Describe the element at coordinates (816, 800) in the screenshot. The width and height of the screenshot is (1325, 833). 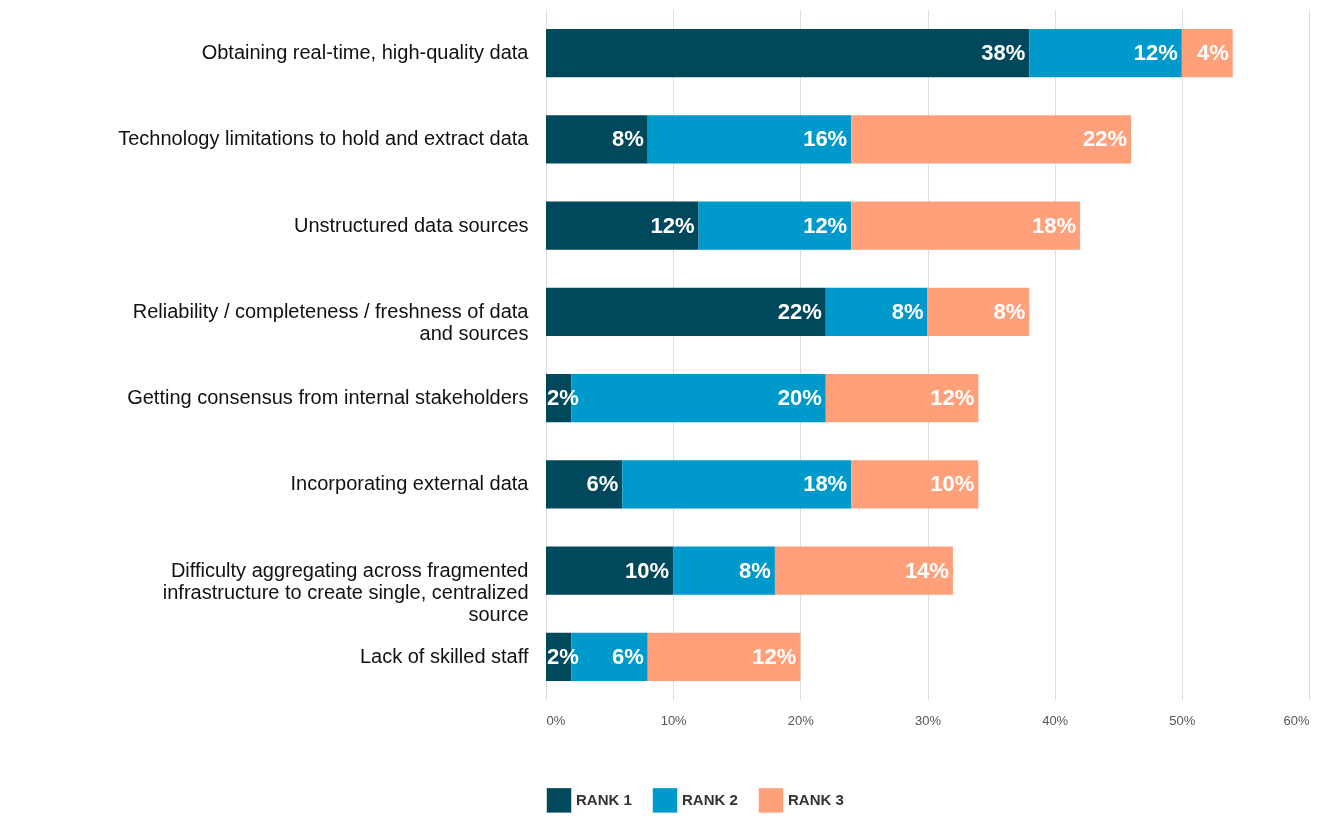
I see `legend-label: RANK 3` at that location.